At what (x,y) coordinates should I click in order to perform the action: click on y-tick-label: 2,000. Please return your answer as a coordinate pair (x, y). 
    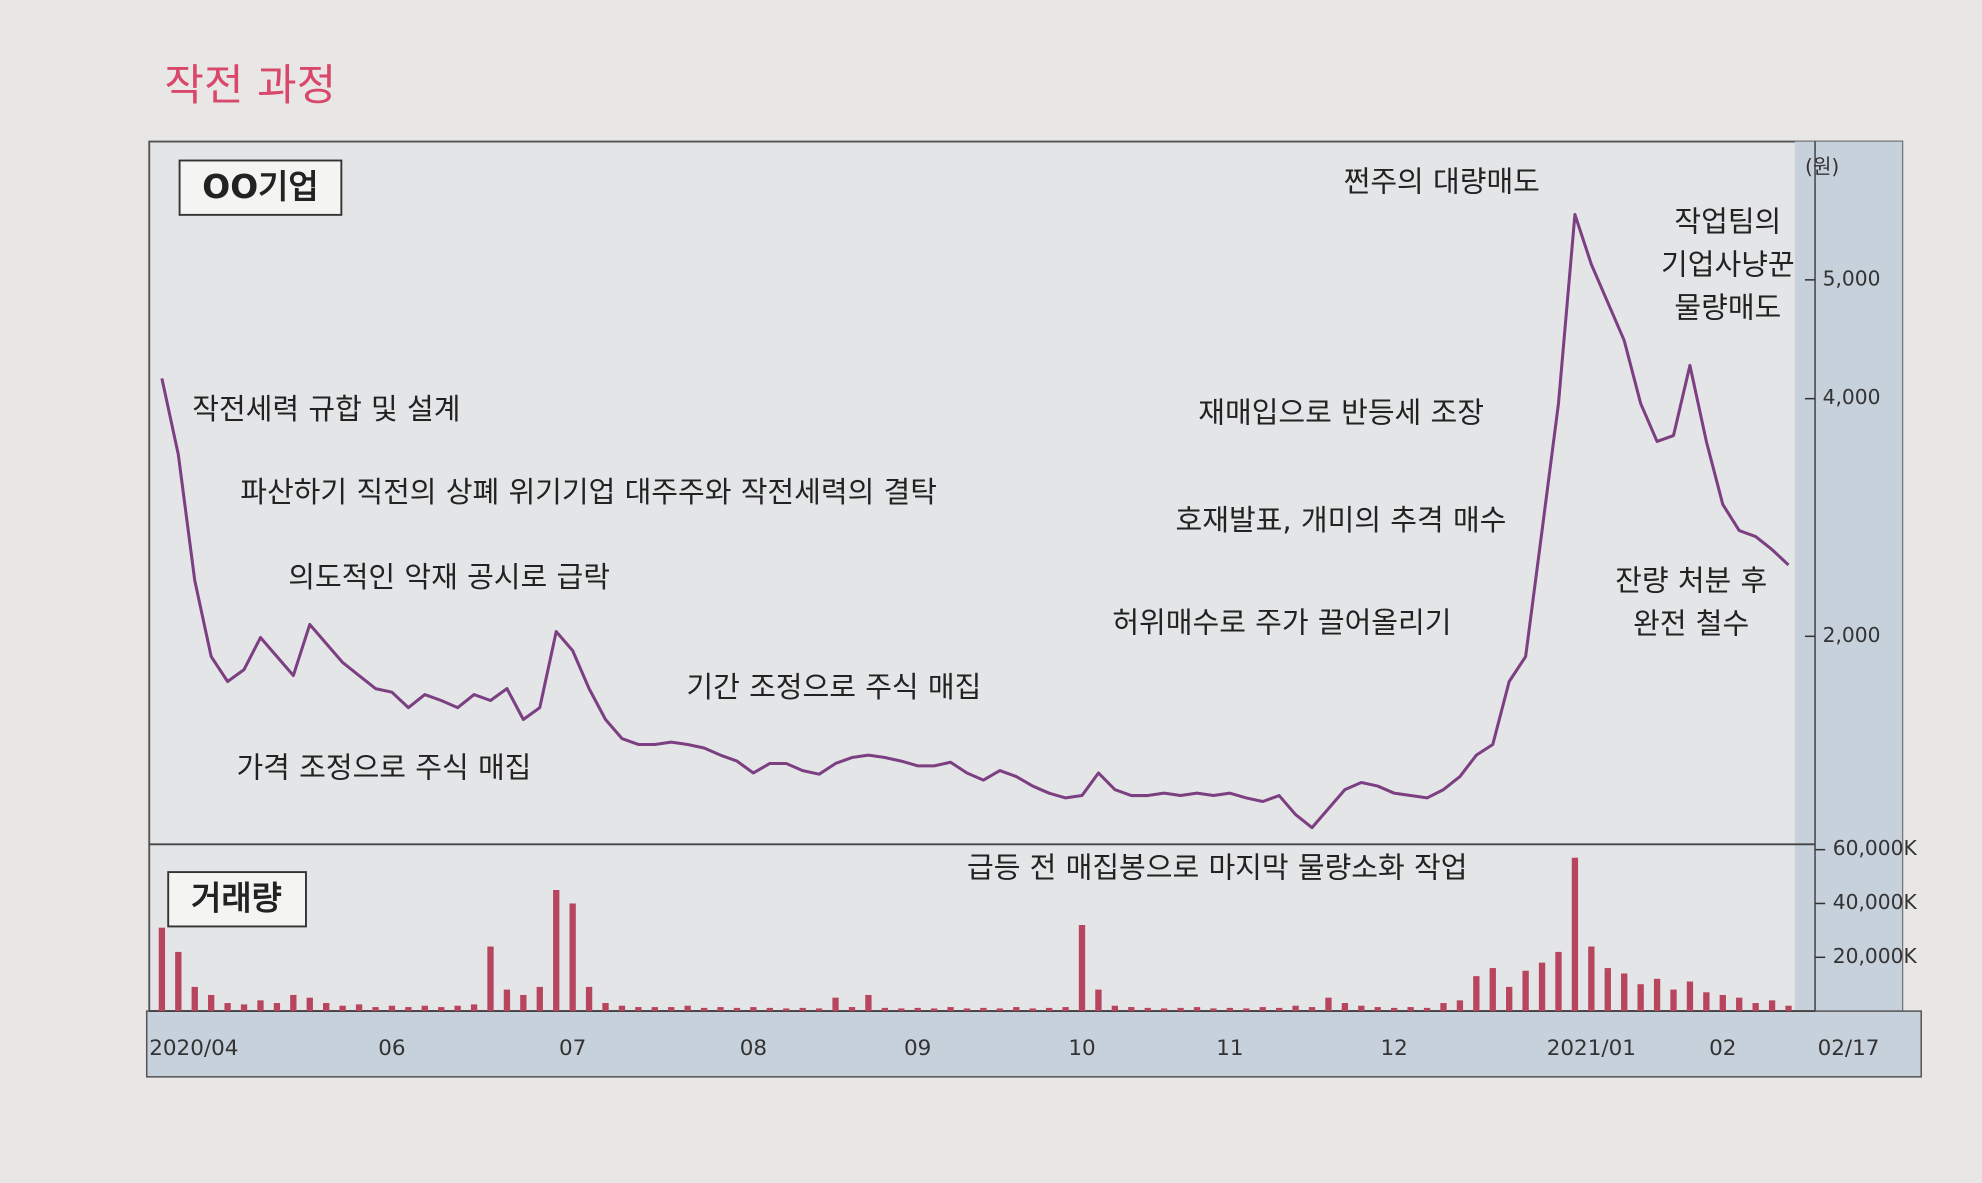
    Looking at the image, I should click on (1852, 635).